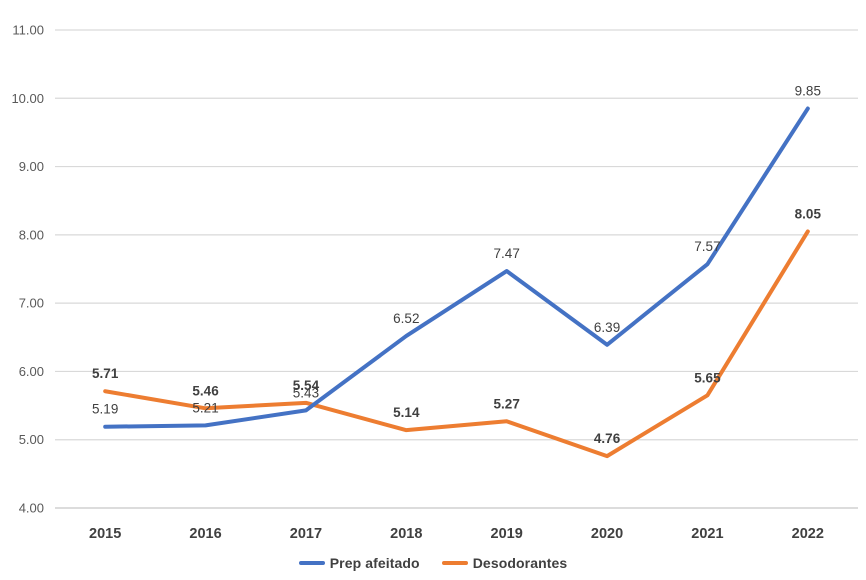  What do you see at coordinates (105, 409) in the screenshot?
I see `data-label: 5.19` at bounding box center [105, 409].